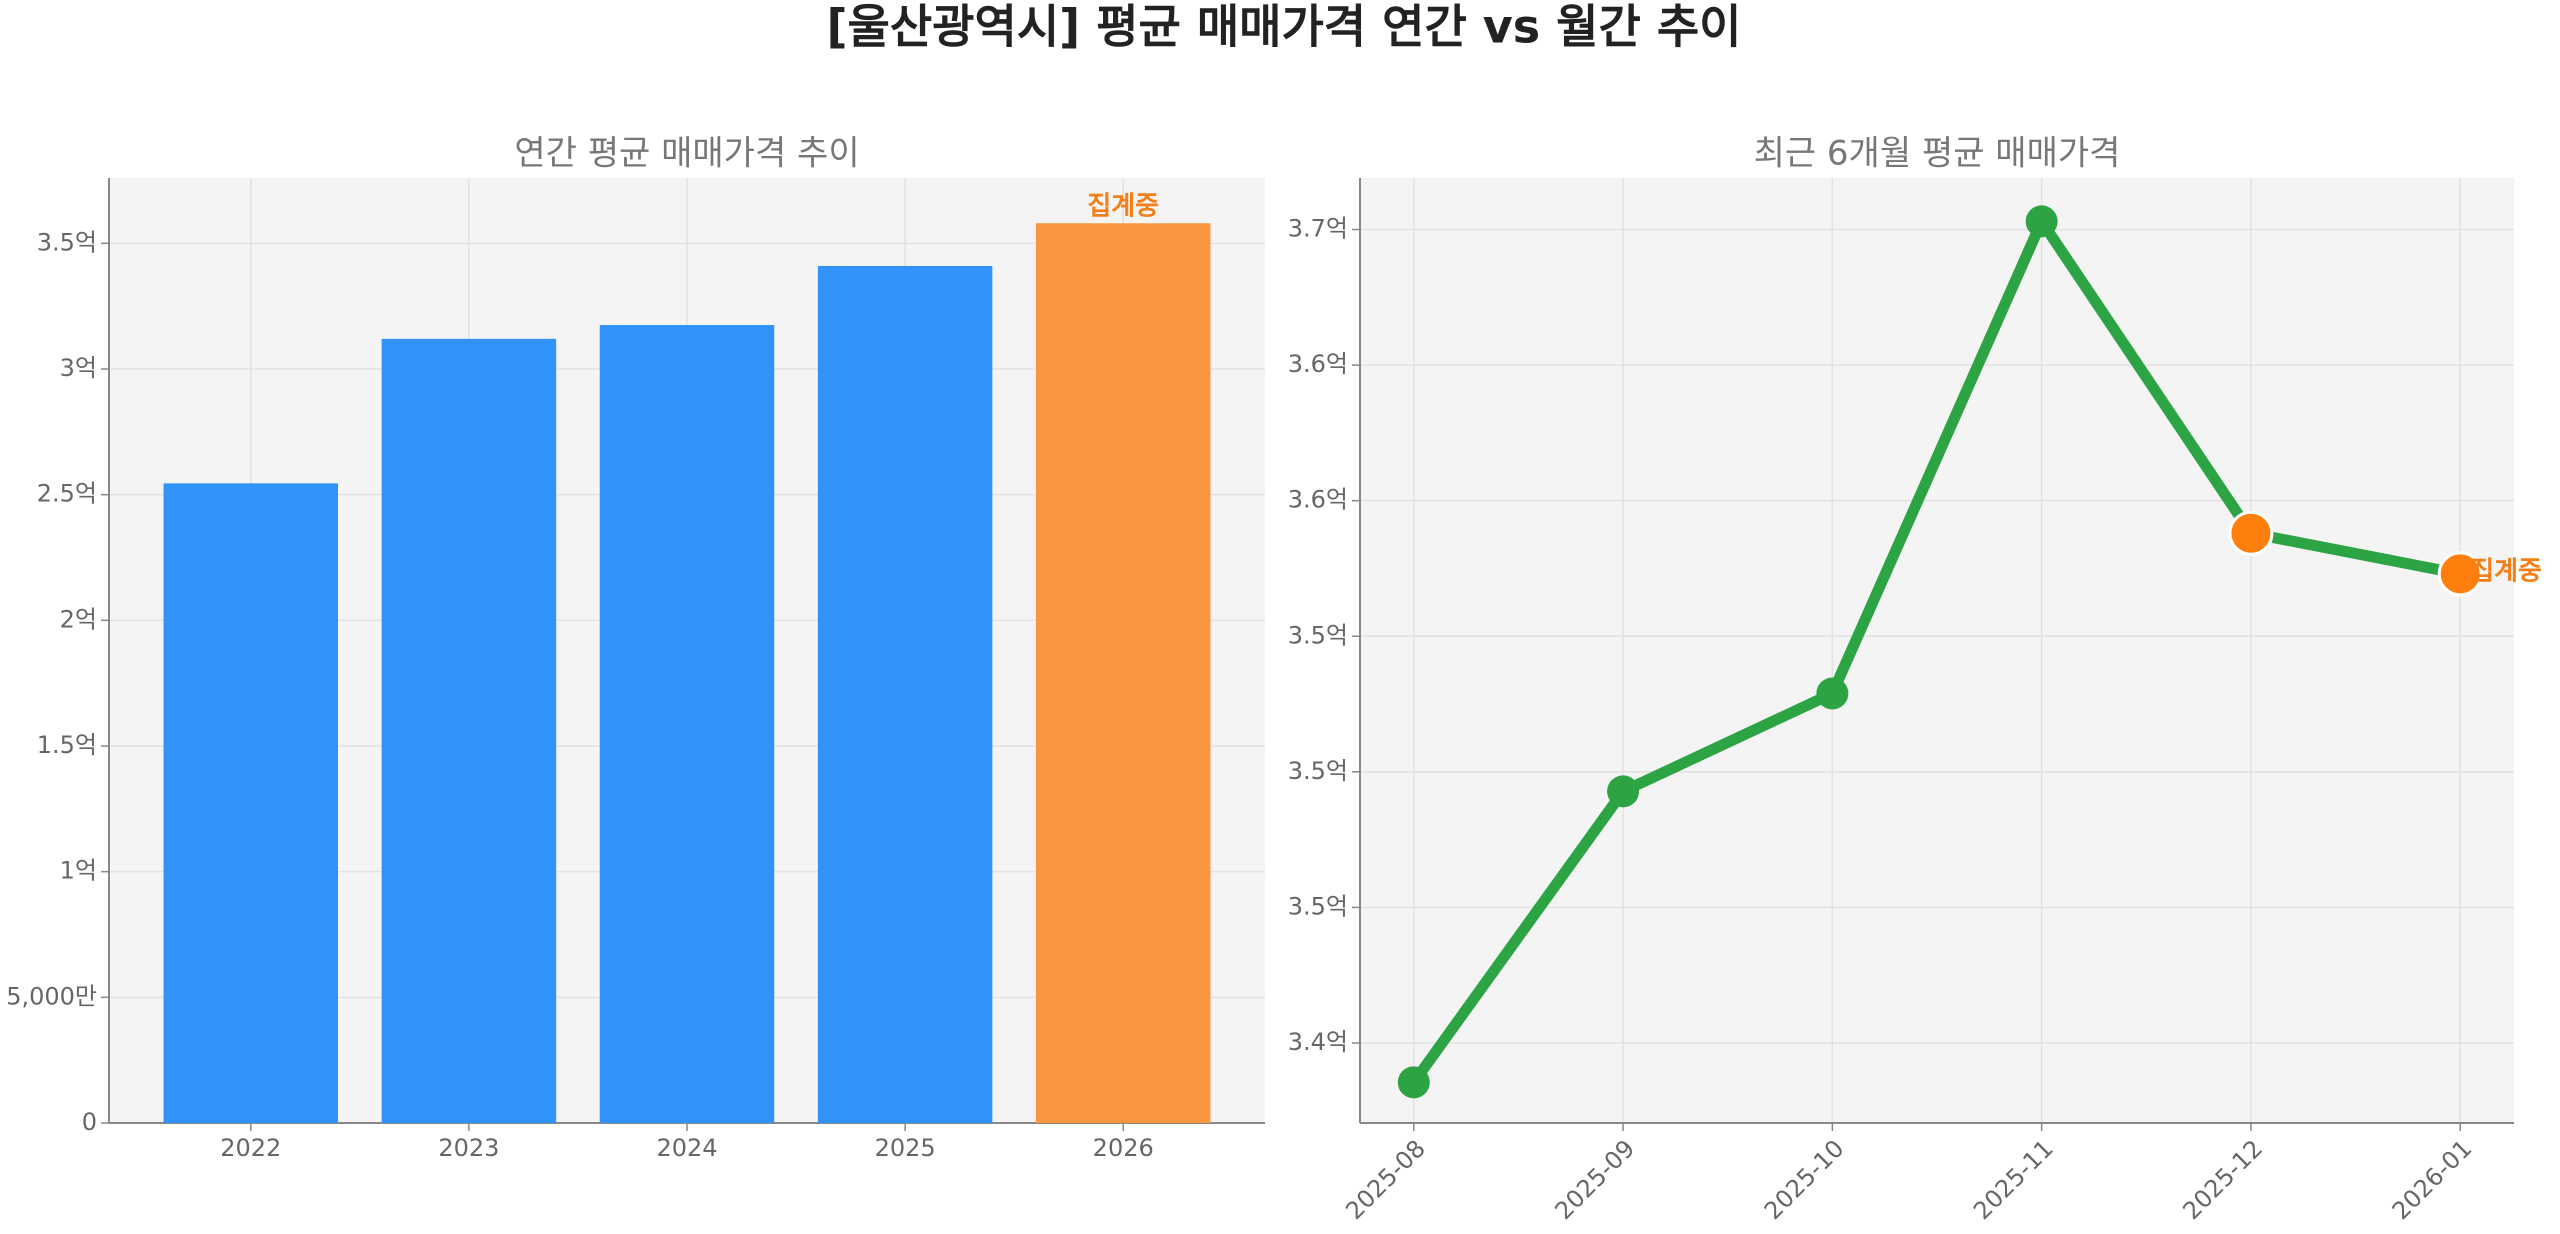  Describe the element at coordinates (89, 1122) in the screenshot. I see `y-tick-label: 0` at that location.